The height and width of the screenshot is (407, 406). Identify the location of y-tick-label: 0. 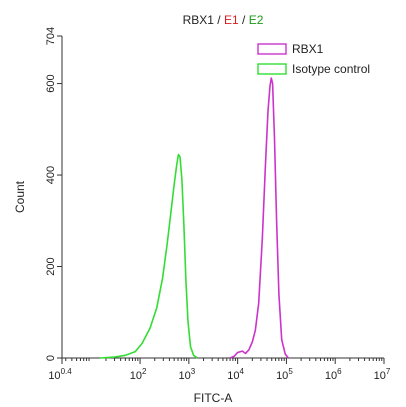
(51, 358).